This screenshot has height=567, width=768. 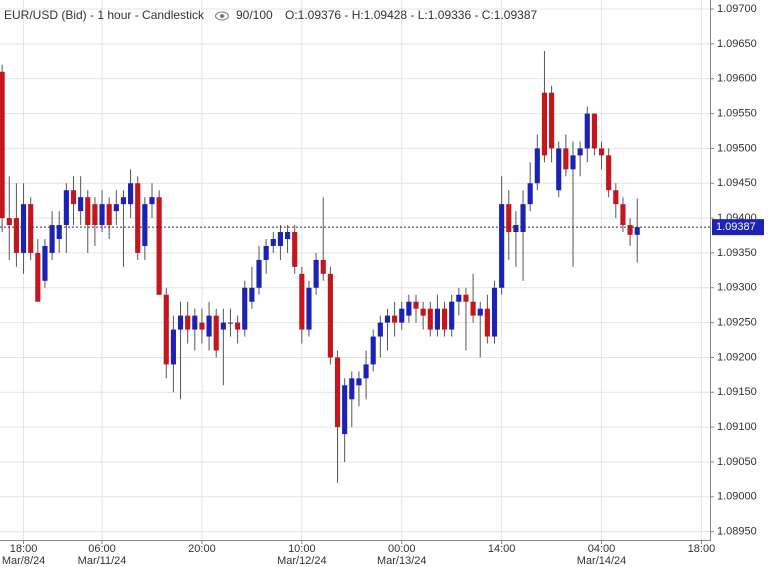 I want to click on y-tick-label: 1.09050, so click(x=737, y=462).